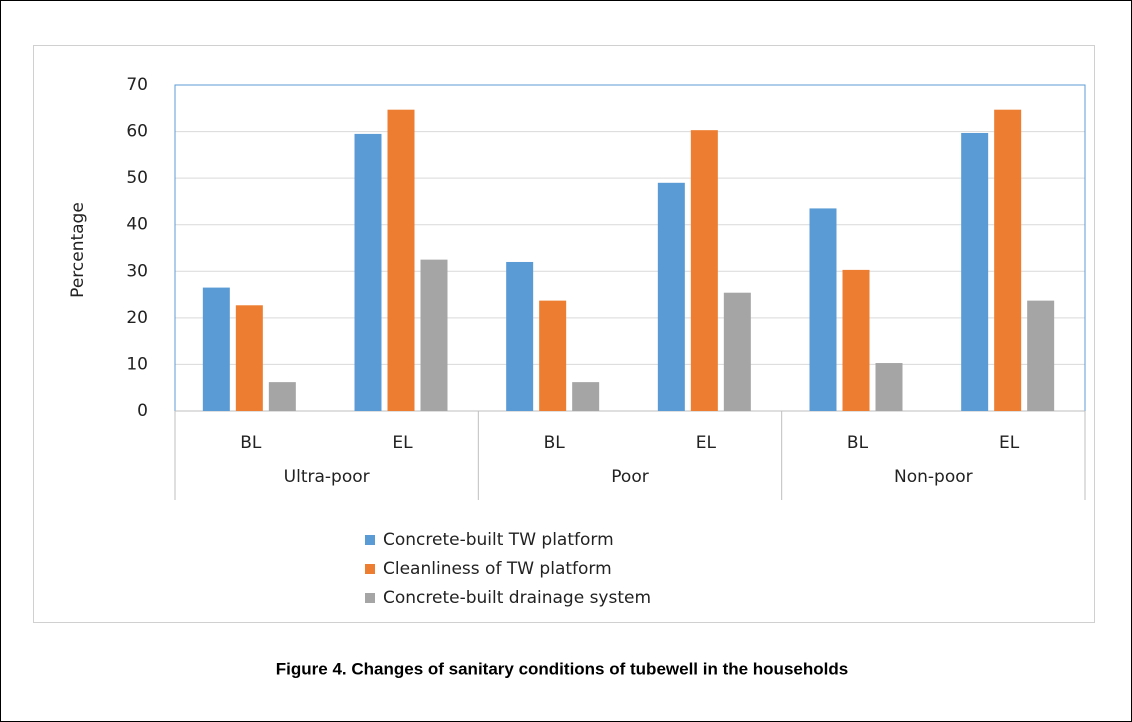  Describe the element at coordinates (137, 364) in the screenshot. I see `y-tick-label: 10` at that location.